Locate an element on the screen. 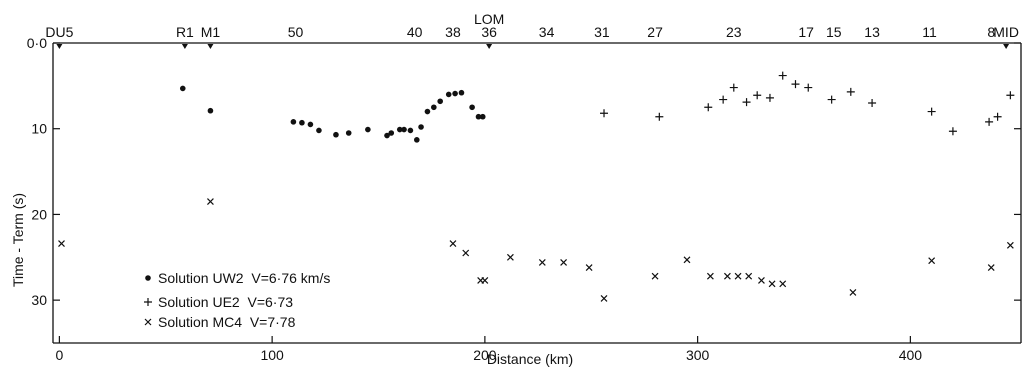  legend-item-mc4: Solution MC4 V=7·78 is located at coordinates (220, 322).